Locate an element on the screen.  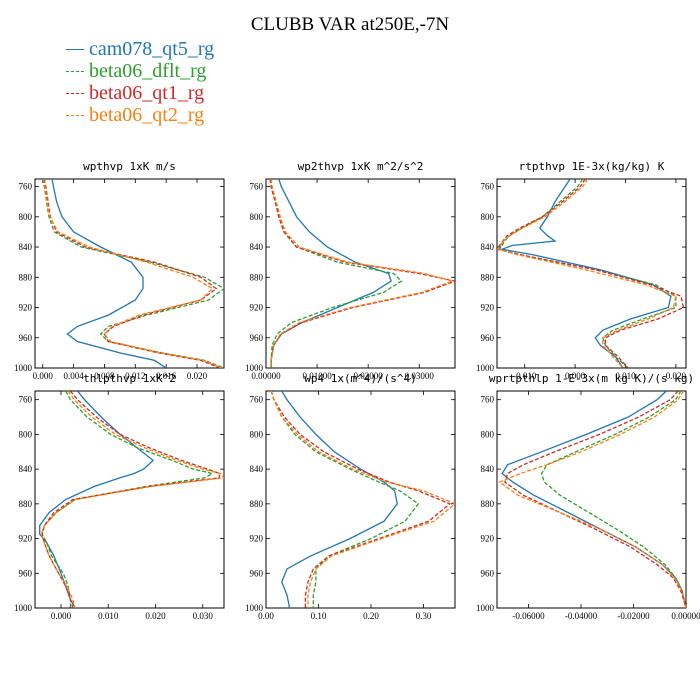
x-tick-label: 0.30 is located at coordinates (424, 616).